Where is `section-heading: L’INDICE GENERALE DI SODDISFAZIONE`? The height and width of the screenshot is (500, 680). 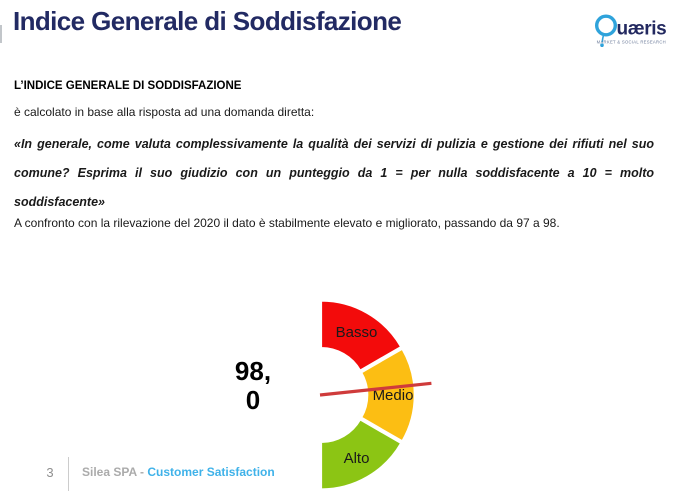
section-heading: L’INDICE GENERALE DI SODDISFAZIONE is located at coordinates (128, 86).